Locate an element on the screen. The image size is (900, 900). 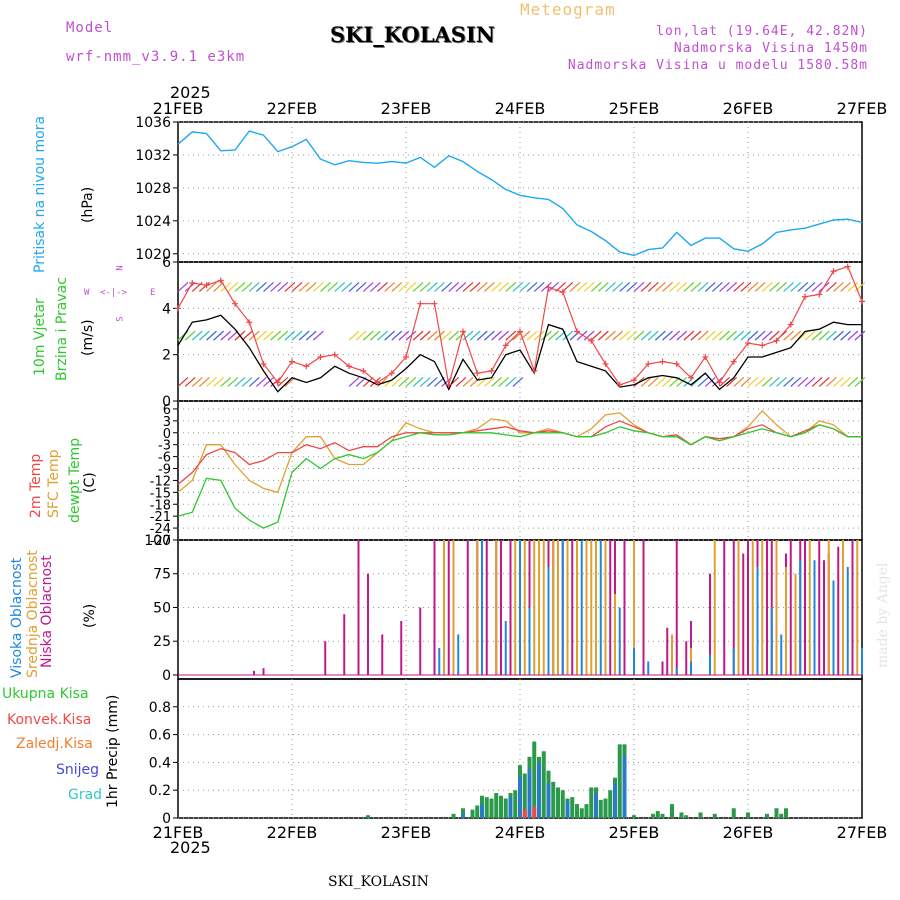
sfc-ylabel: SFC Temp is located at coordinates (54, 483).